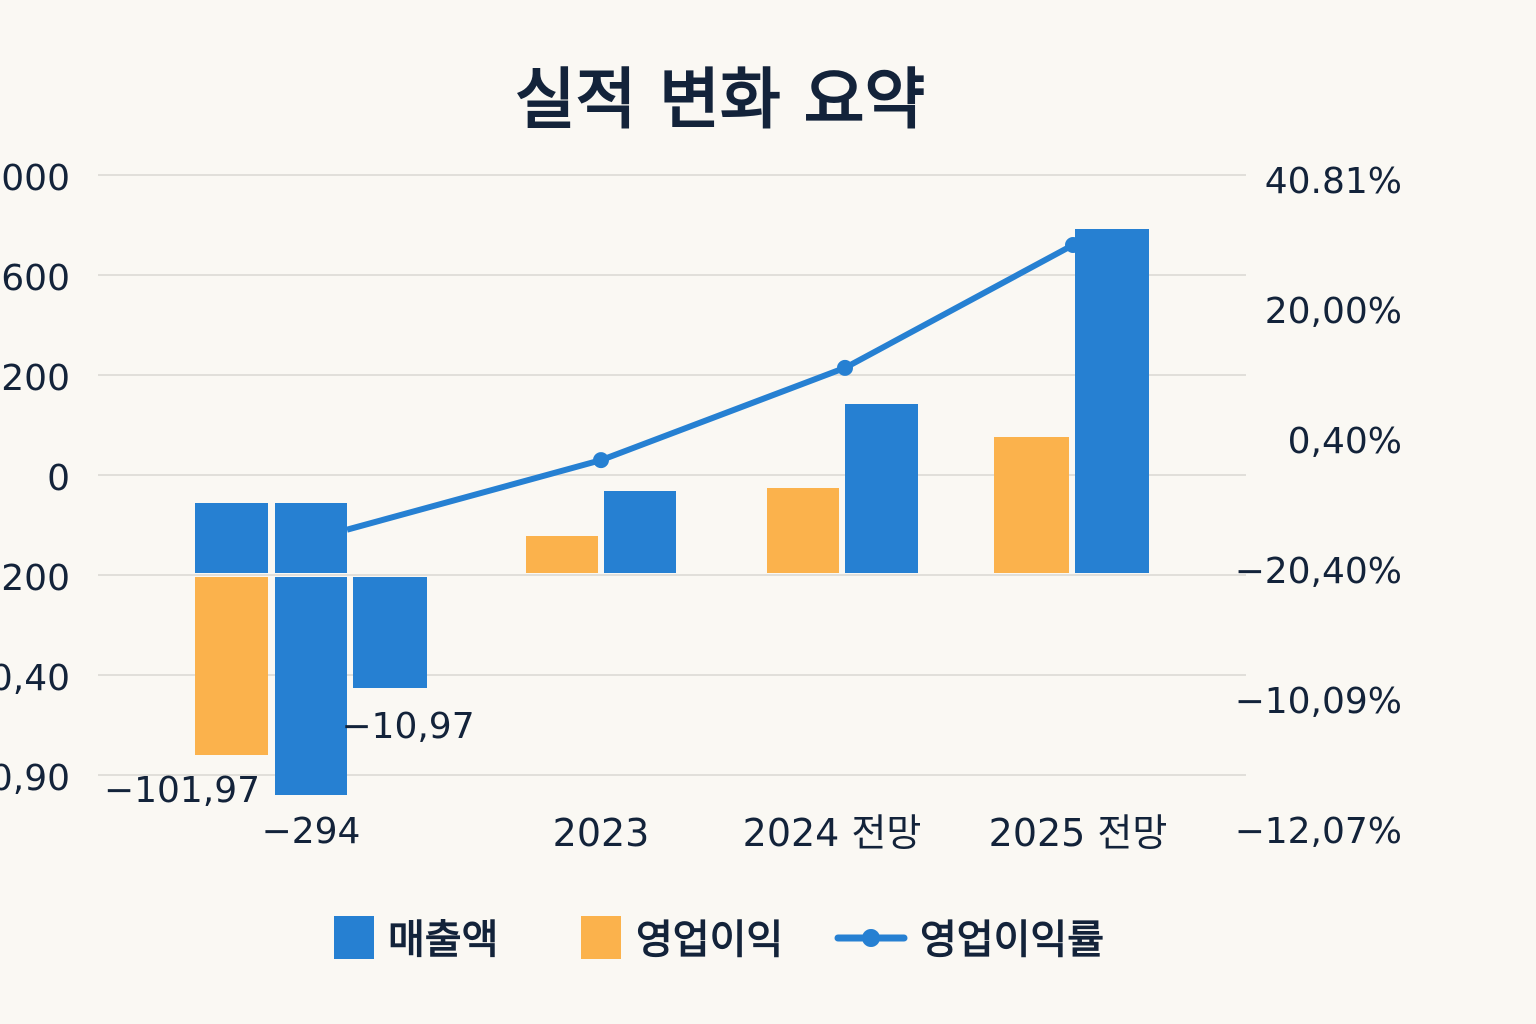 Image resolution: width=1536 pixels, height=1024 pixels. I want to click on data-label: −294, so click(311, 831).